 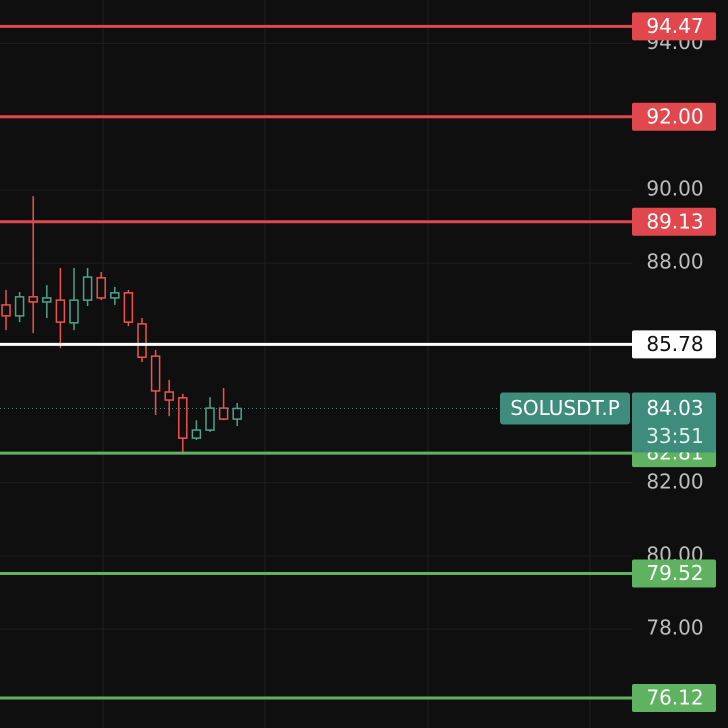 I want to click on symbol-label: SOLUSDT.P, so click(x=565, y=408).